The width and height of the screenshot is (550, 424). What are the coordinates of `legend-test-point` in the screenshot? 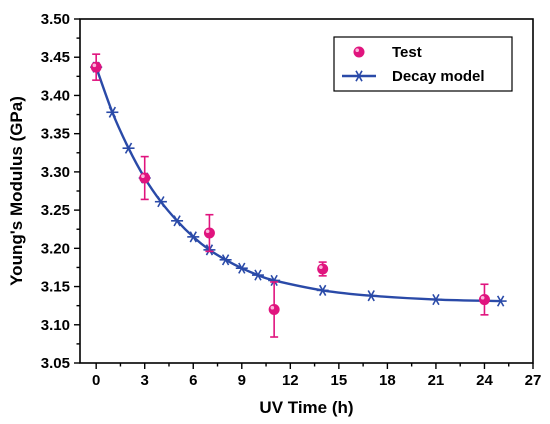 It's located at (359, 52).